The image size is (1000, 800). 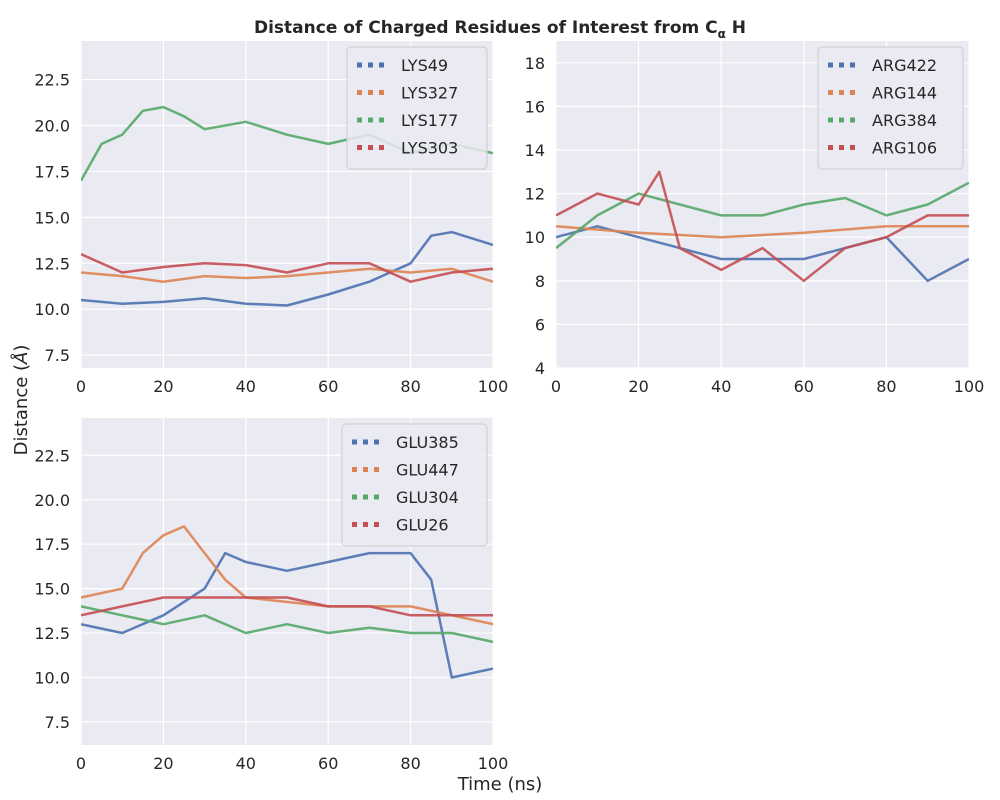 I want to click on legend-label: ARG384, so click(x=904, y=120).